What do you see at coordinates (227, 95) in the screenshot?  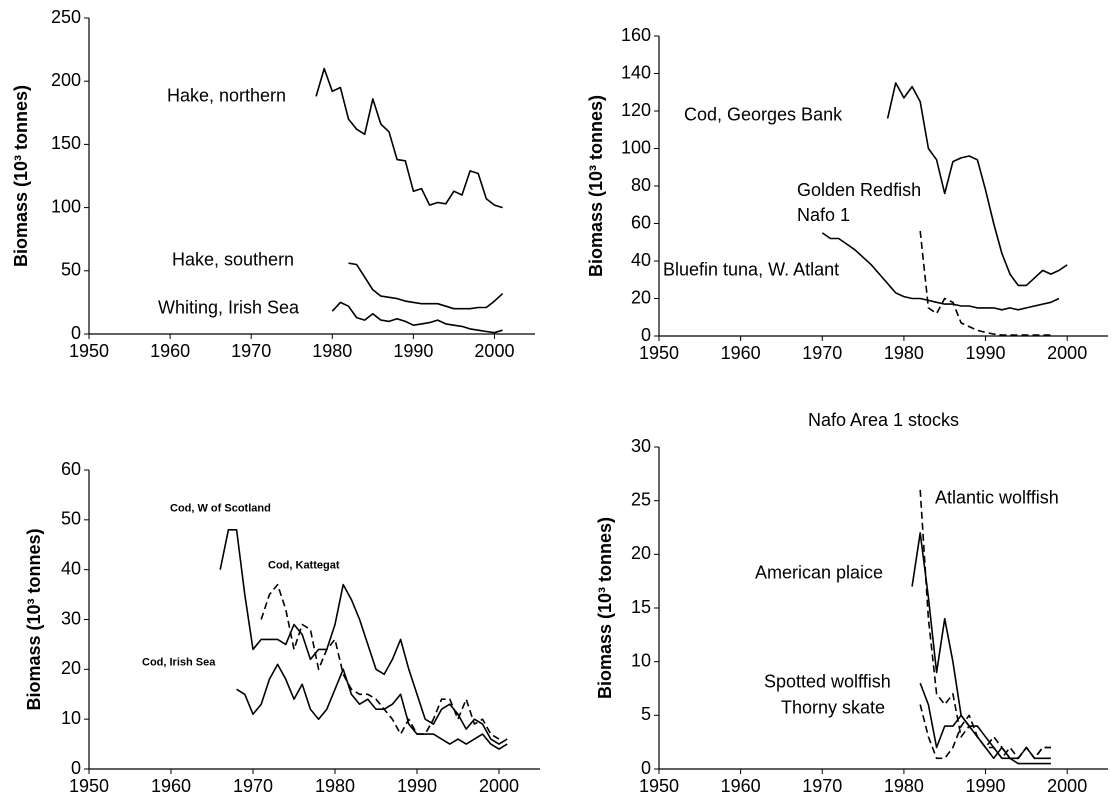 I see `series-label: Hake, northern` at bounding box center [227, 95].